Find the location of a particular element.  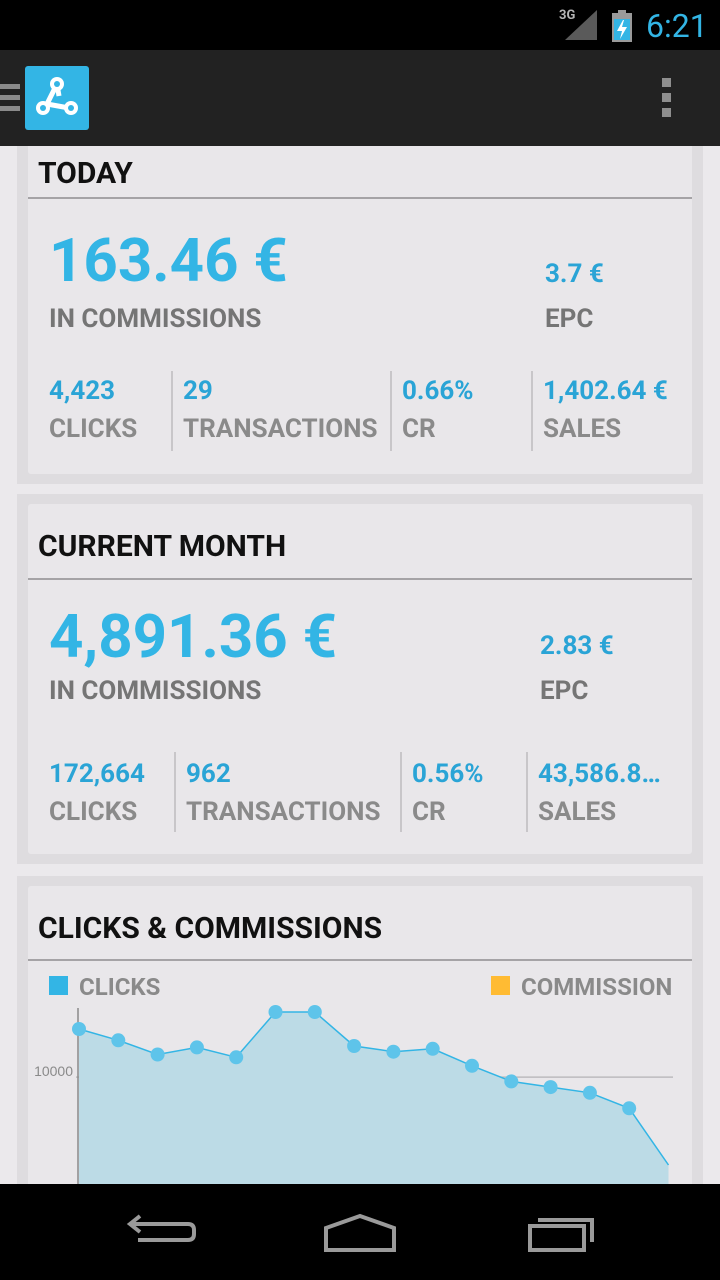

stat-value: 0.66% is located at coordinates (438, 391).